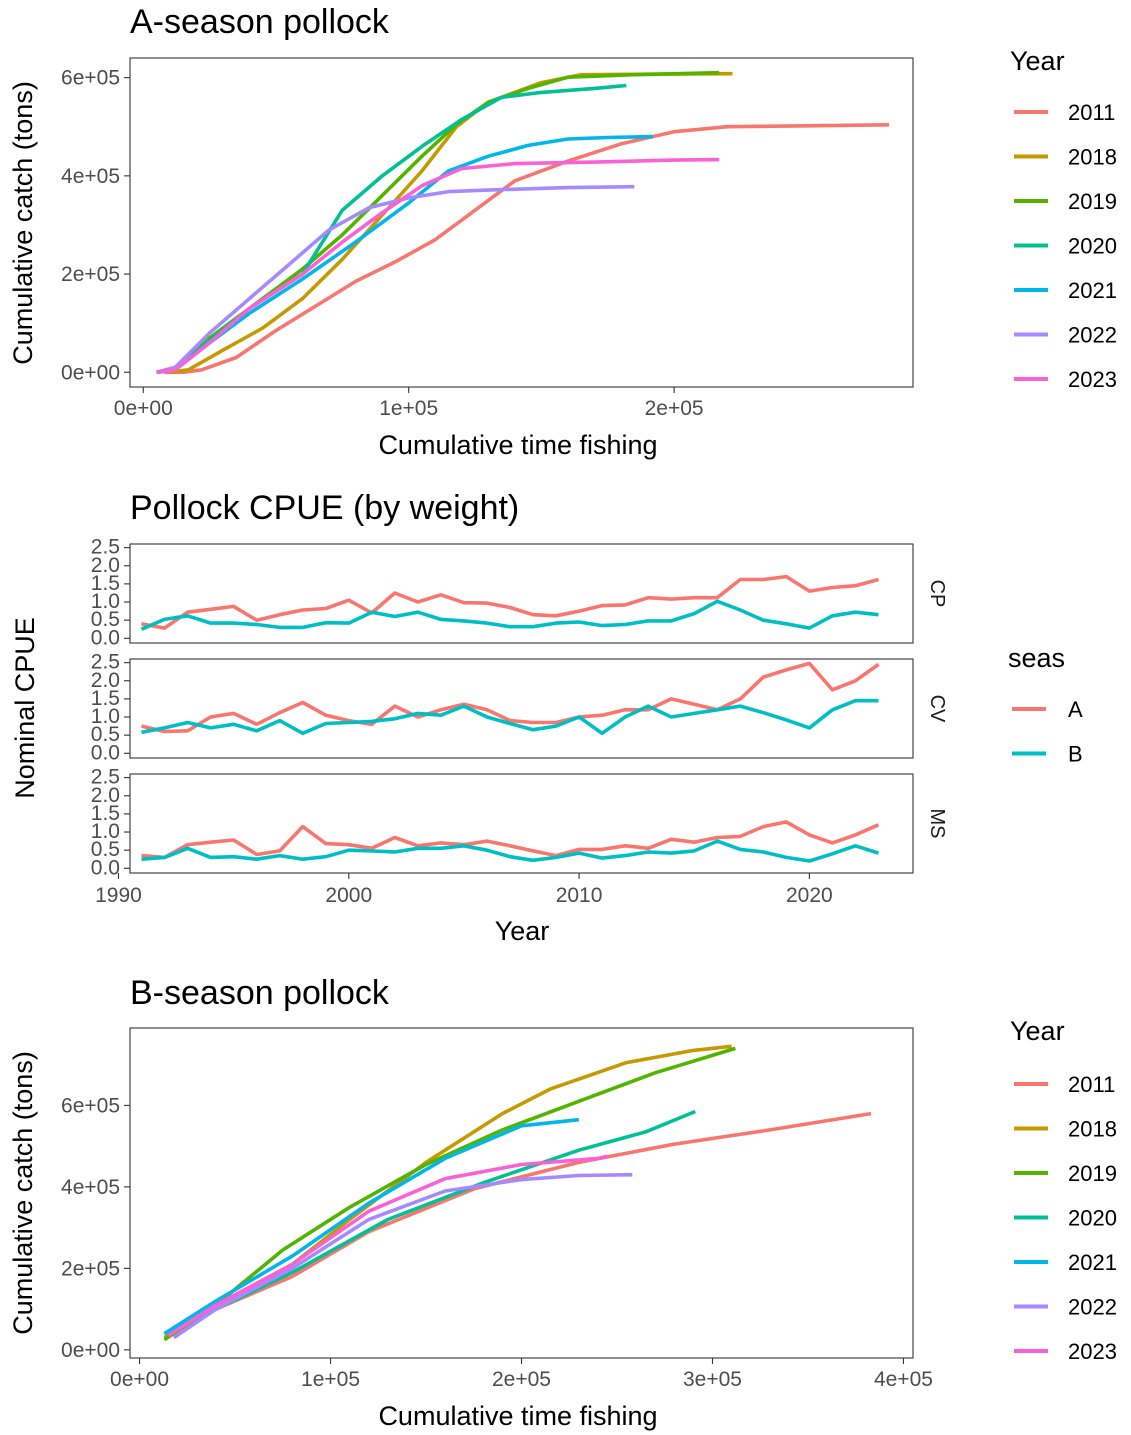 The height and width of the screenshot is (1435, 1131). I want to click on panel-a-y-axis-title: Cumulative catch (tons), so click(23, 223).